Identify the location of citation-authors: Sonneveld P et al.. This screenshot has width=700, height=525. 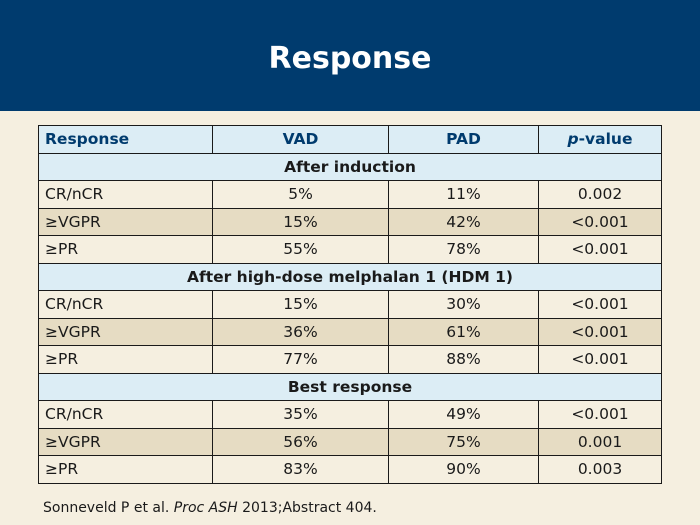
(108, 508).